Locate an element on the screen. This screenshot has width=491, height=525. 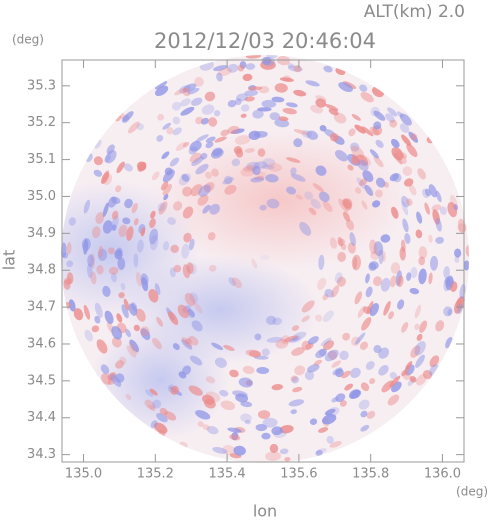
y-tick-label: 34.3 is located at coordinates (41, 454).